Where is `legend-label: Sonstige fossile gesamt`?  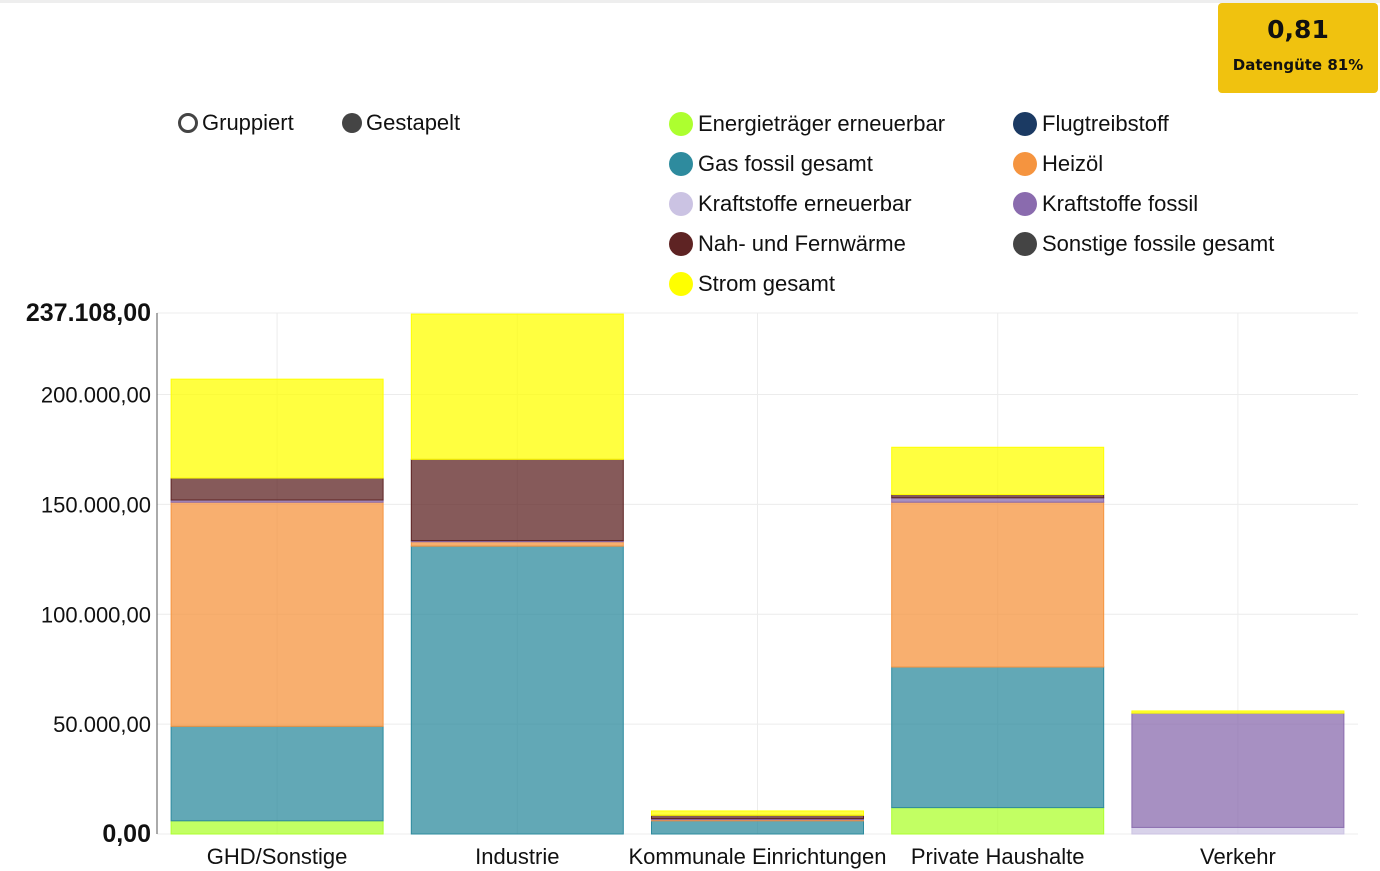 legend-label: Sonstige fossile gesamt is located at coordinates (1158, 243).